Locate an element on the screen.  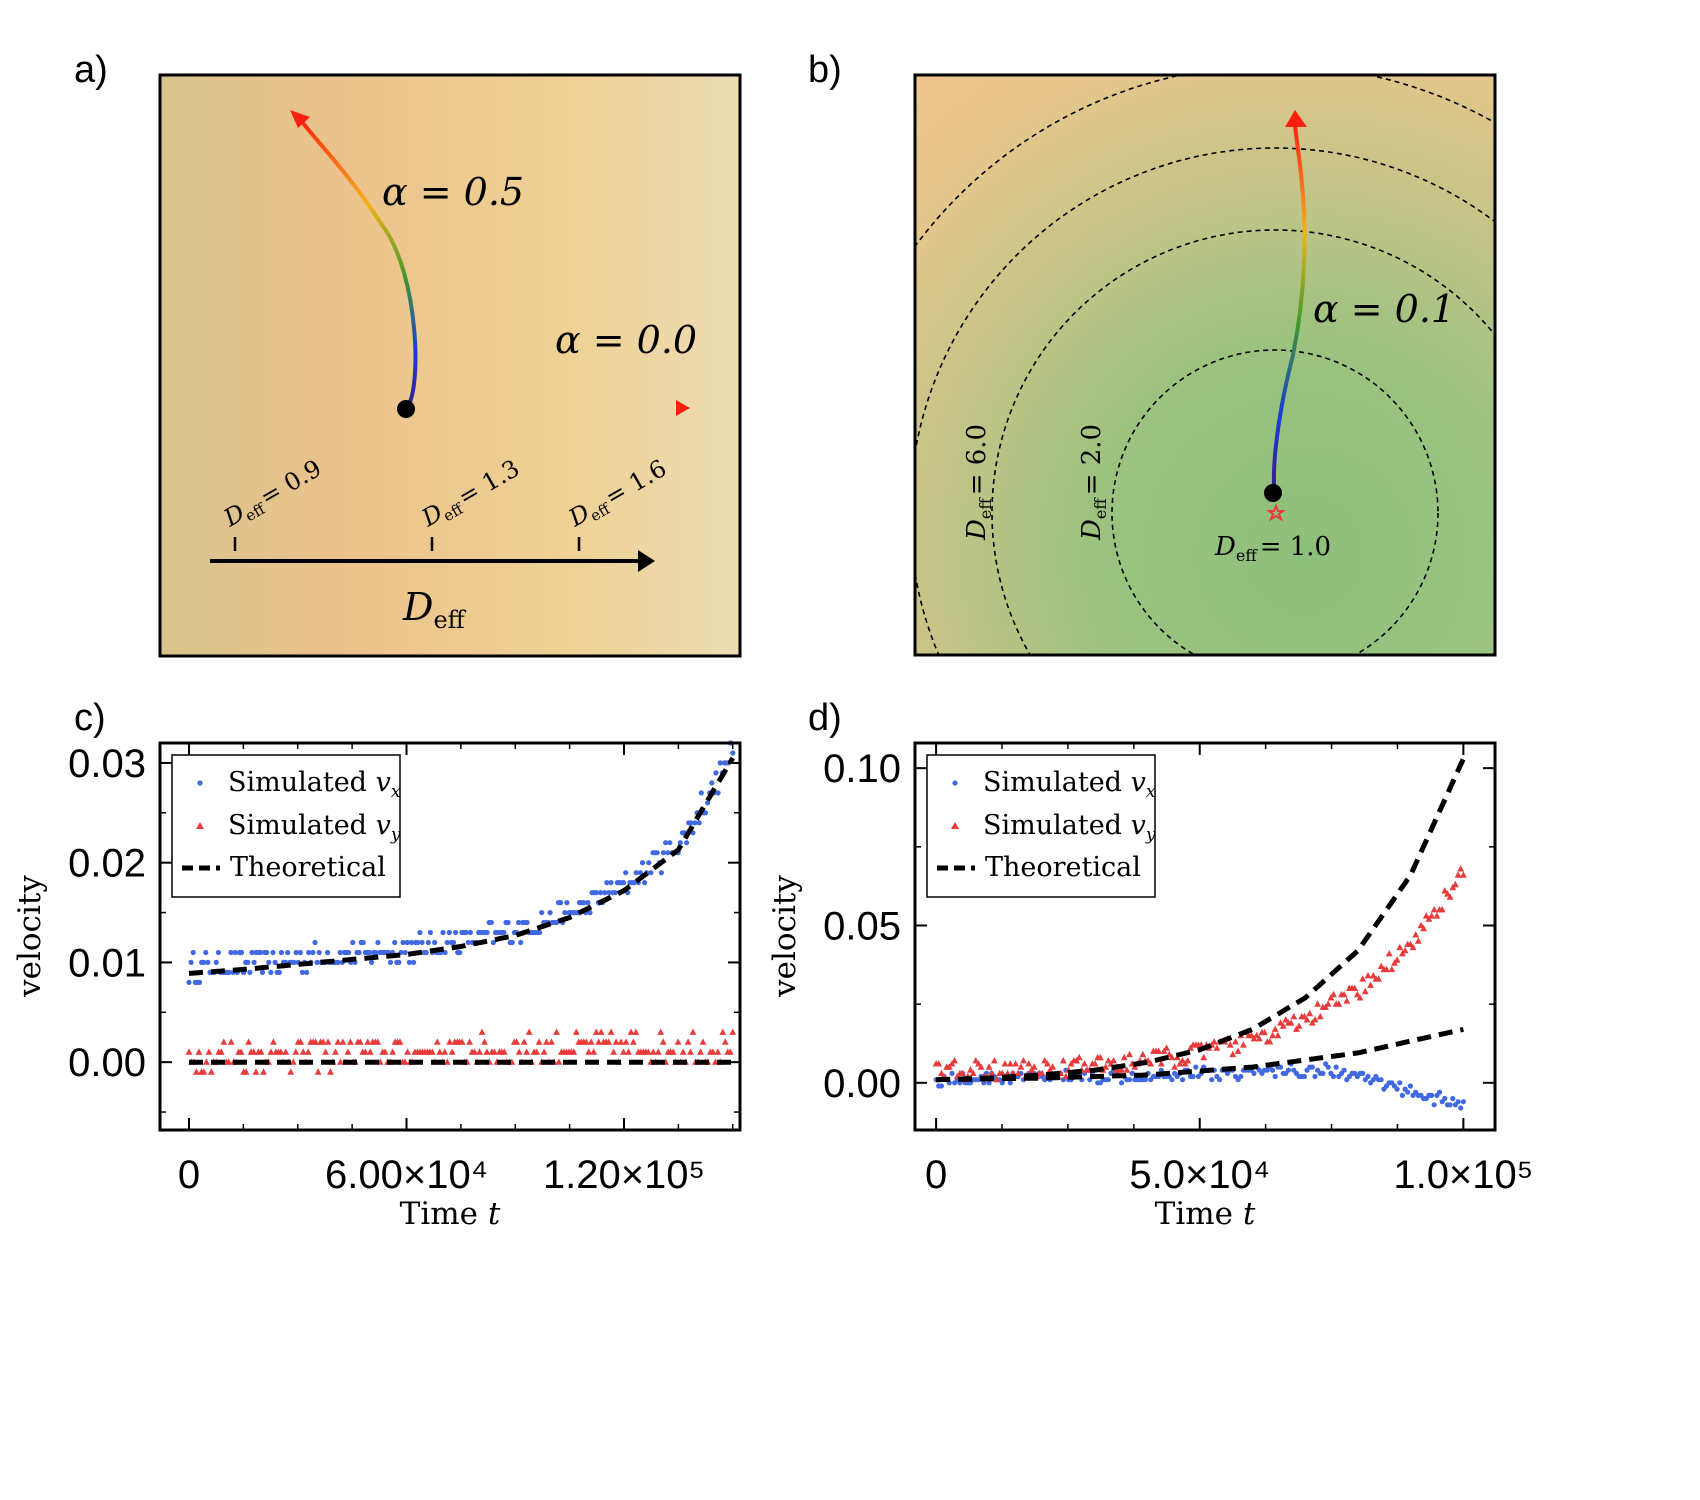
chart-c-legend: Simulated vx Simulated vy Theoretical is located at coordinates (286, 826).